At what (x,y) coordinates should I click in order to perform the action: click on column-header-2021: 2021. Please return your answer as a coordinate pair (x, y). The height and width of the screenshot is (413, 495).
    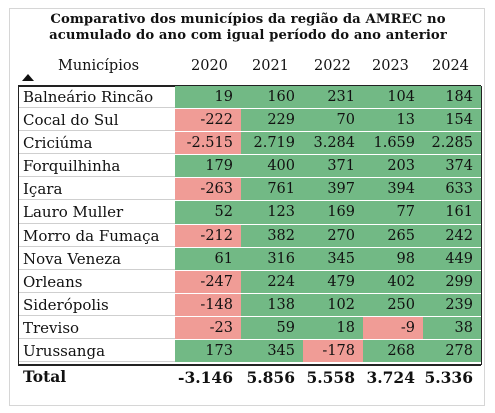
    Looking at the image, I should click on (270, 66).